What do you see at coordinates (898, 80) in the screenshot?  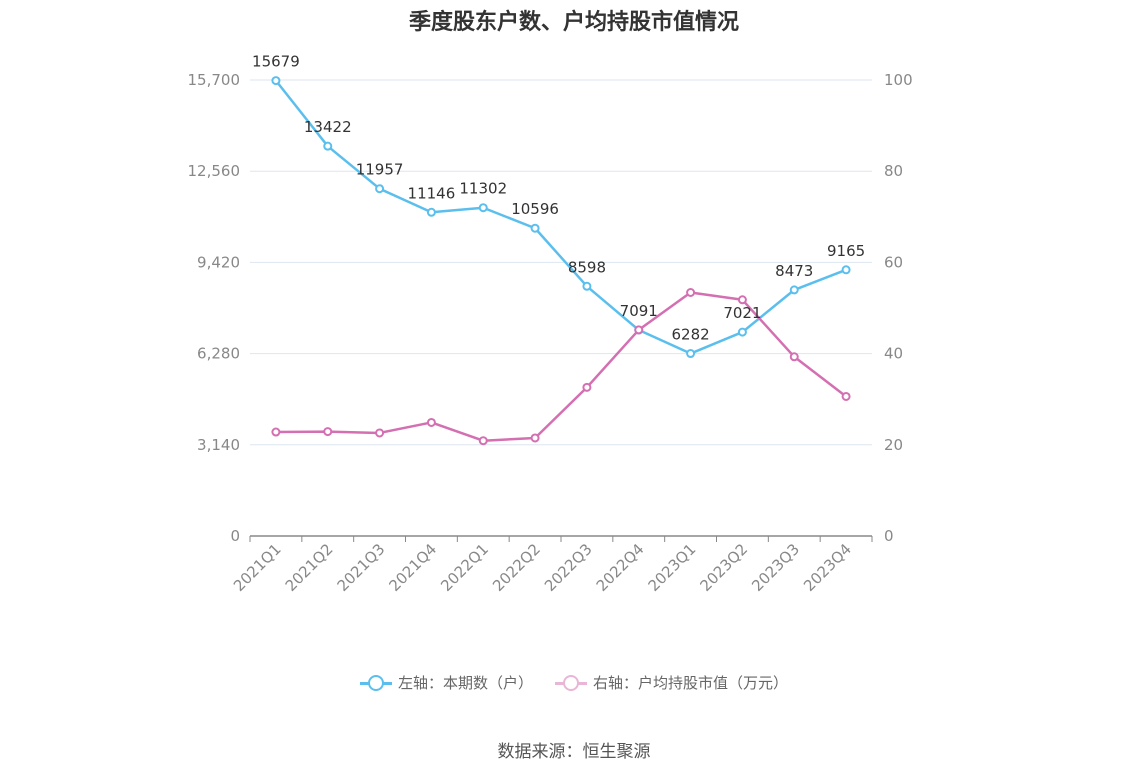 I see `right-axis-tick-label: 100` at bounding box center [898, 80].